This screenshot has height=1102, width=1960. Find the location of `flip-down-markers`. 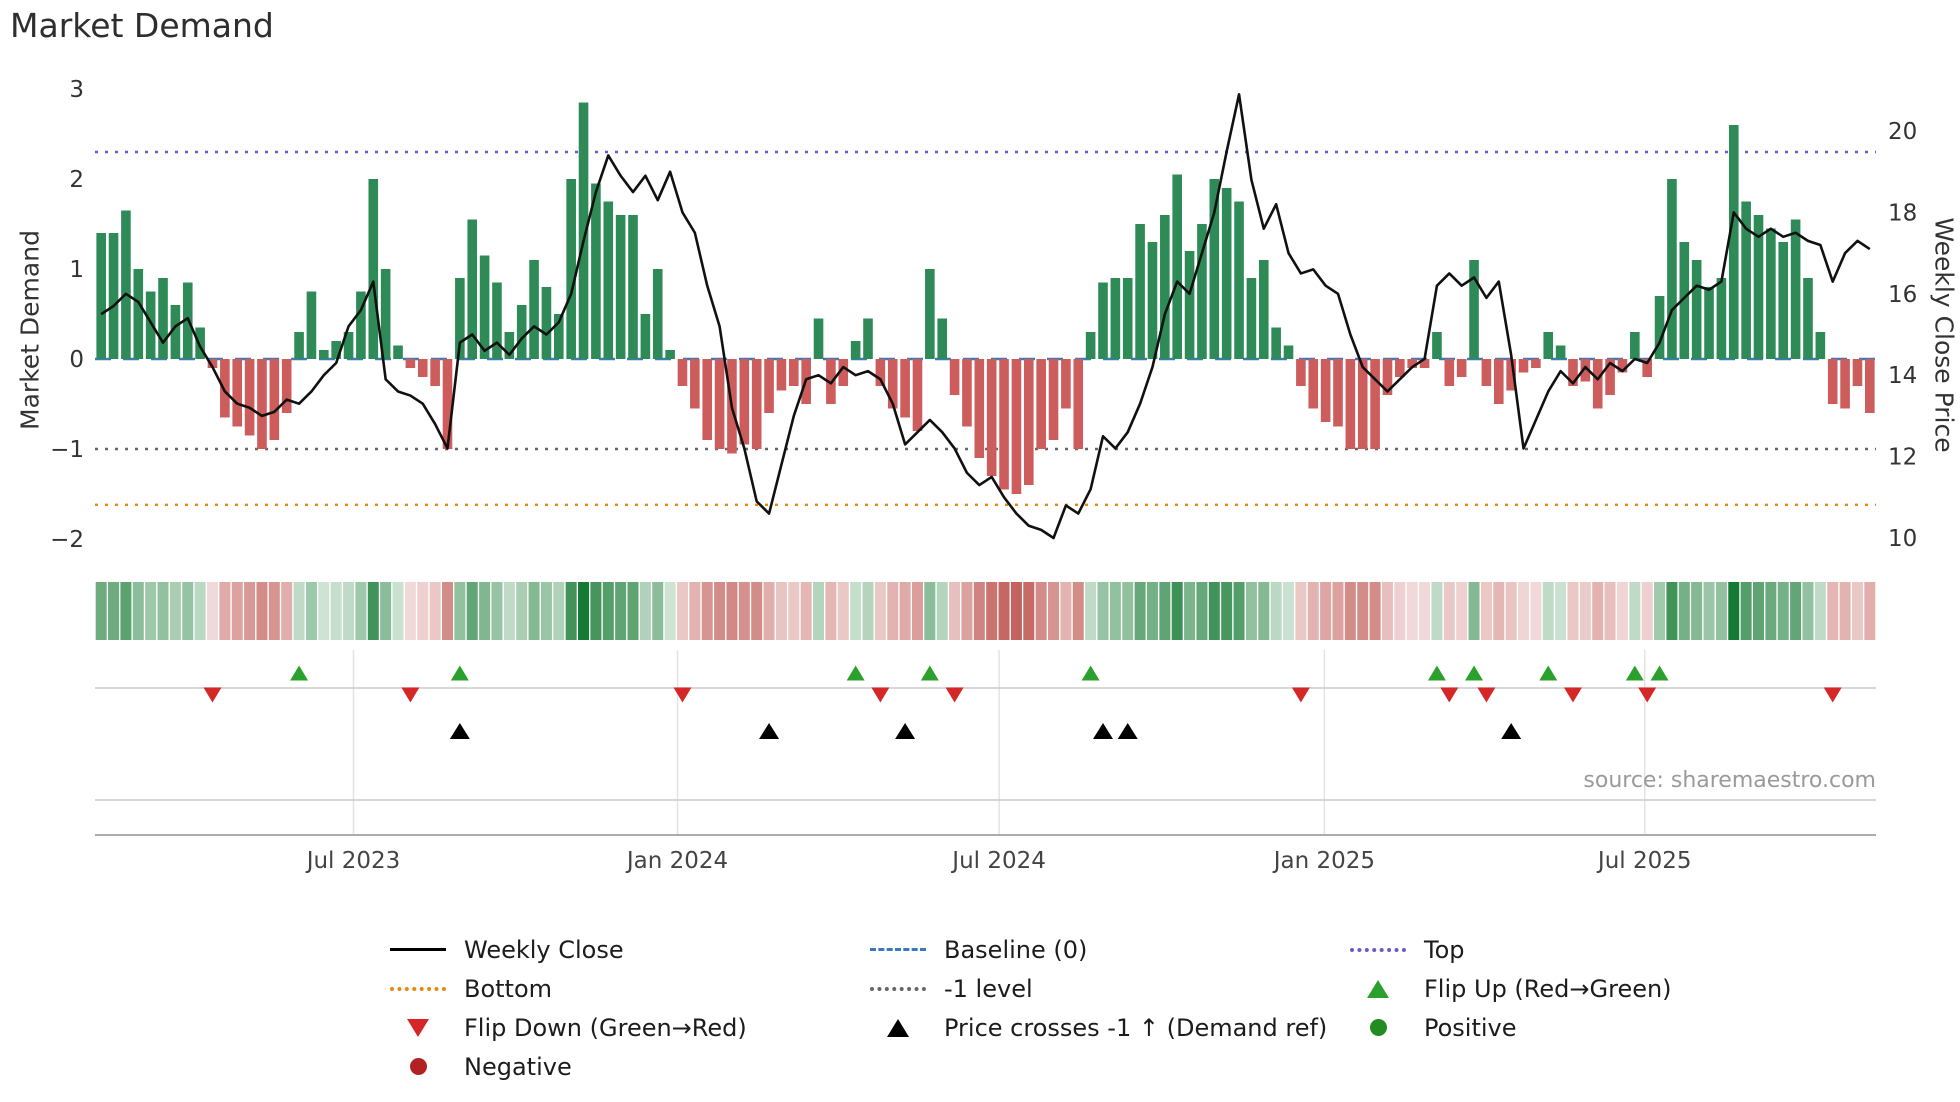

flip-down-markers is located at coordinates (1022, 695).